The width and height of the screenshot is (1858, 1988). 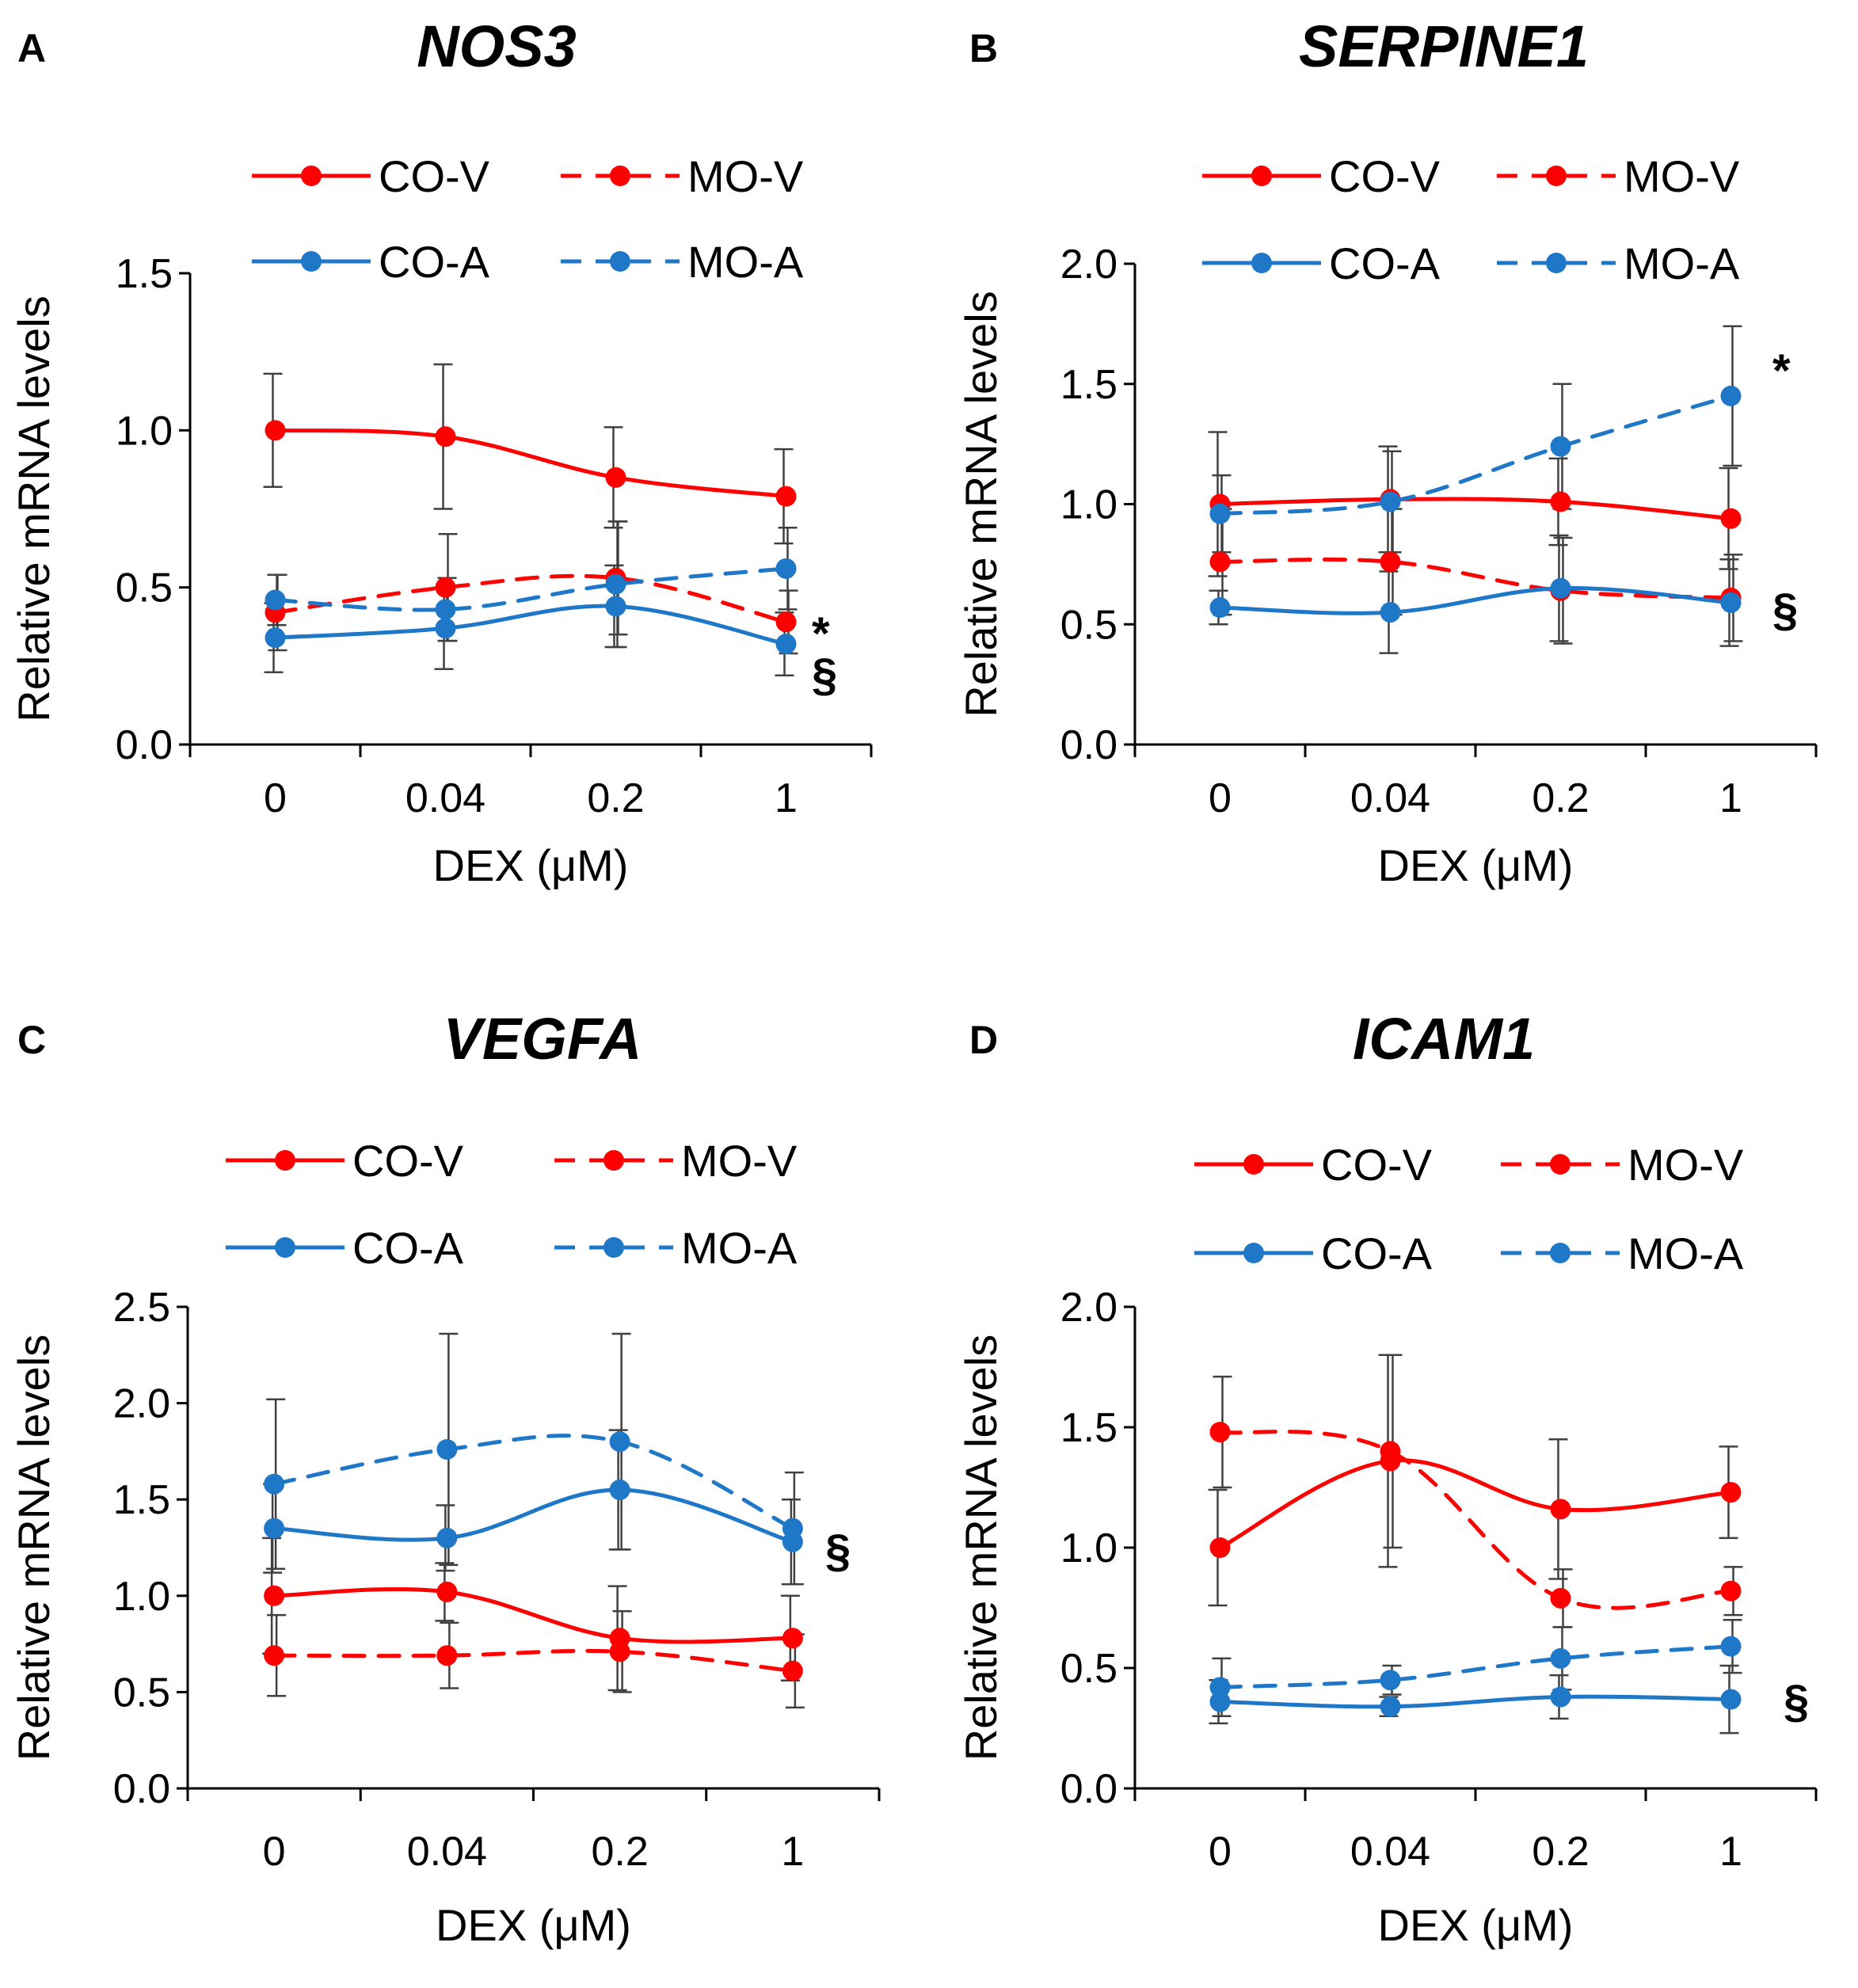 What do you see at coordinates (1475, 509) in the screenshot?
I see `series-line-co-v` at bounding box center [1475, 509].